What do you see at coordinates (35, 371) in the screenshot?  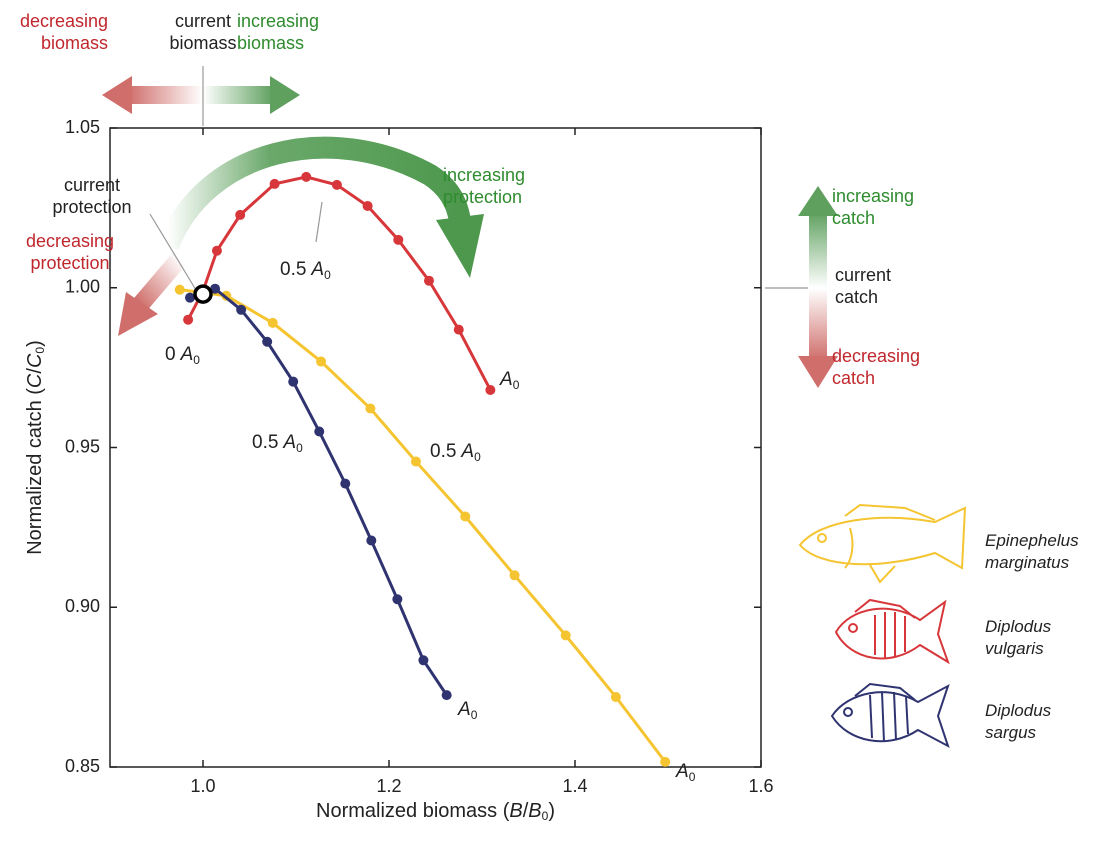 I see `axis-label-part: /` at bounding box center [35, 371].